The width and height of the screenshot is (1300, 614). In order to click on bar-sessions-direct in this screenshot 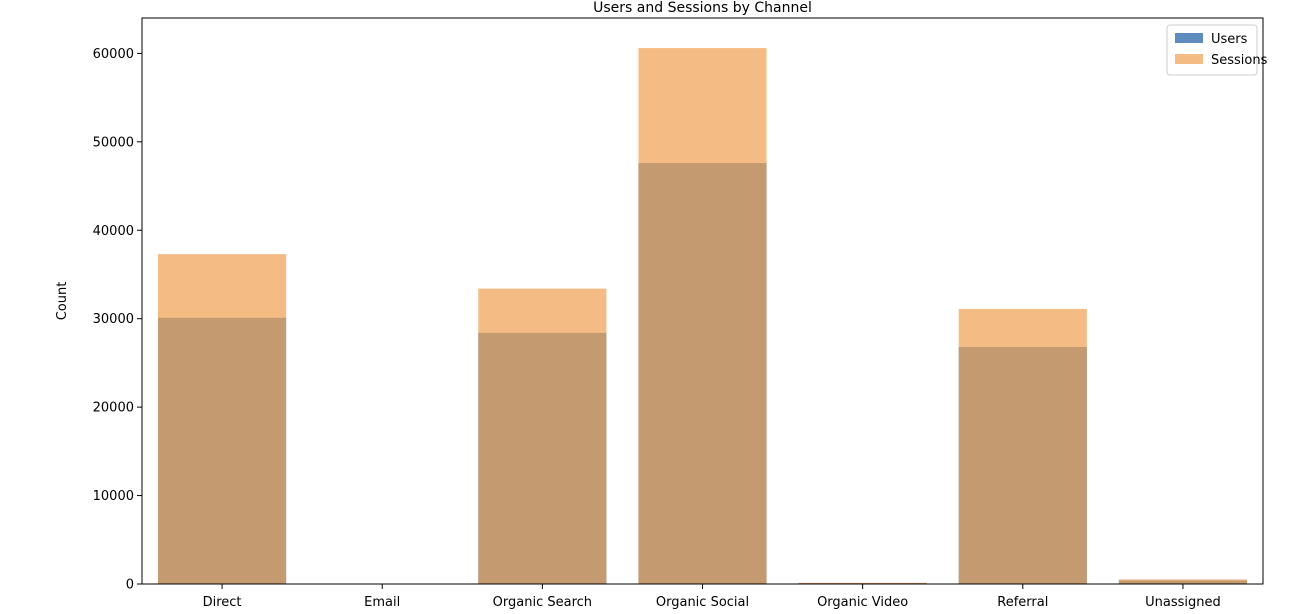, I will do `click(222, 419)`.